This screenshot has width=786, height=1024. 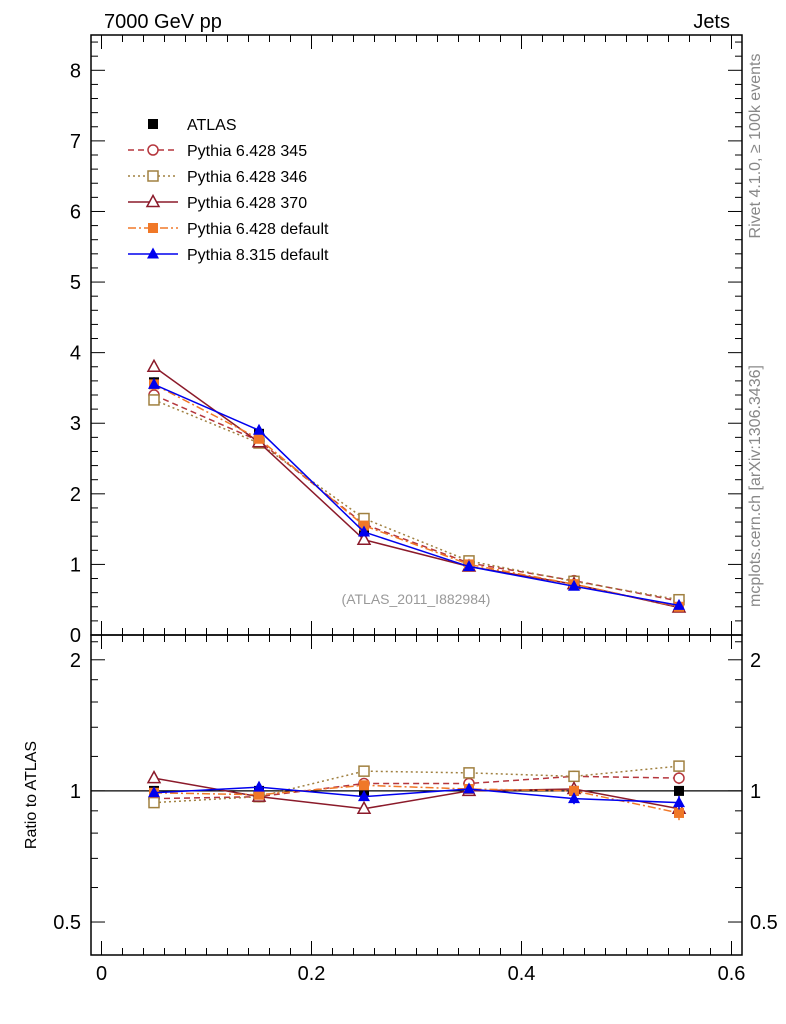 I want to click on legend-item-pythia-6-428-345: Pythia 6.428 345, so click(x=217, y=151).